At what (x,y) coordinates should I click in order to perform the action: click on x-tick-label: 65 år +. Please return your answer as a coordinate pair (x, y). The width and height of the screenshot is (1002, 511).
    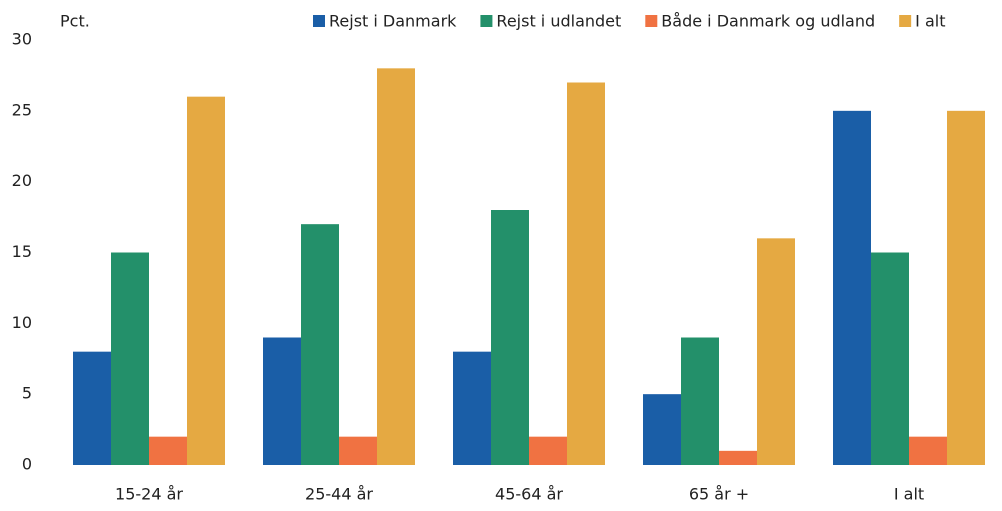
    Looking at the image, I should click on (719, 494).